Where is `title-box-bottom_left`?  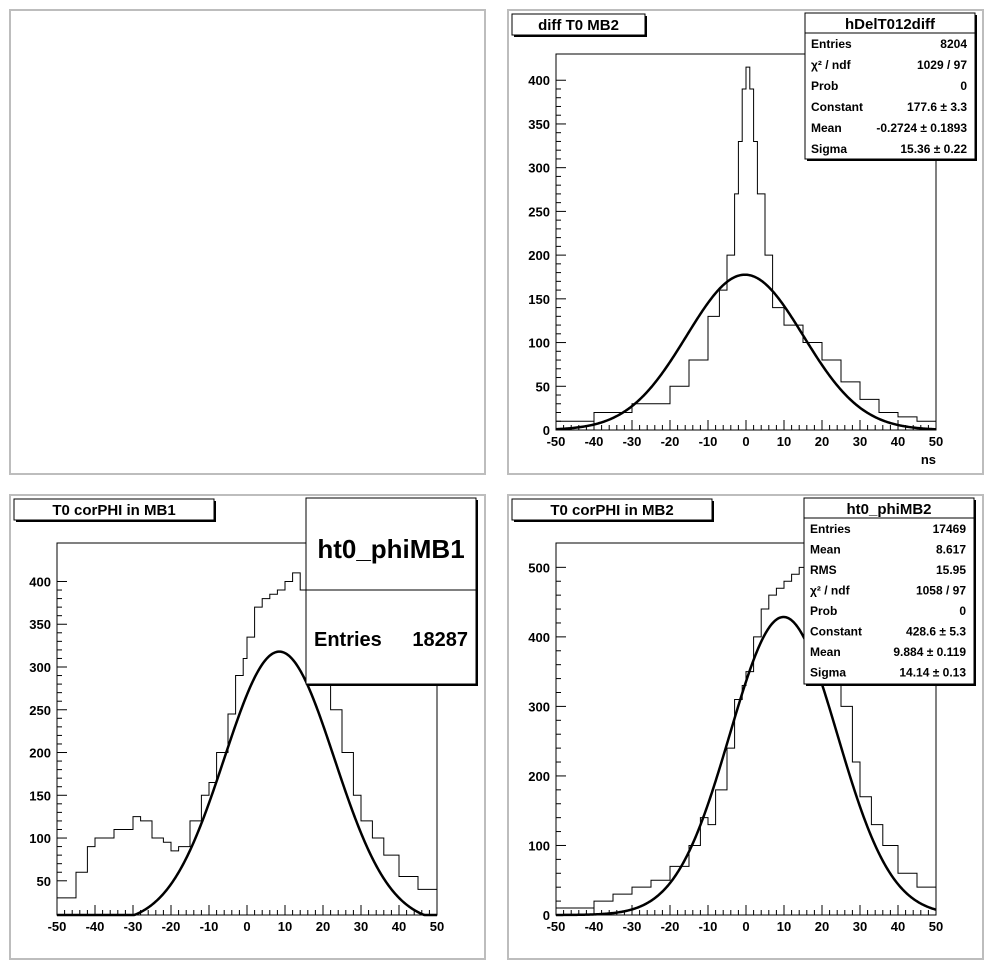 title-box-bottom_left is located at coordinates (114, 509).